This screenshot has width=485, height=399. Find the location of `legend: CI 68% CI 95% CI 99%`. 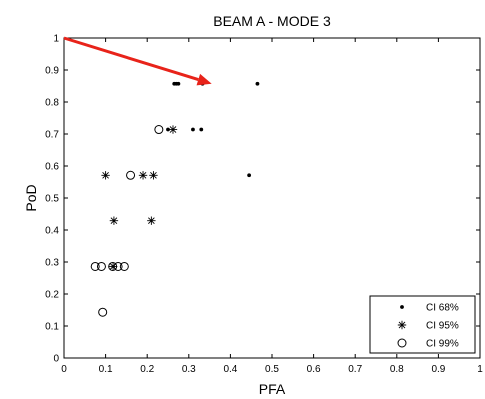

legend: CI 68% CI 95% CI 99% is located at coordinates (422, 324).